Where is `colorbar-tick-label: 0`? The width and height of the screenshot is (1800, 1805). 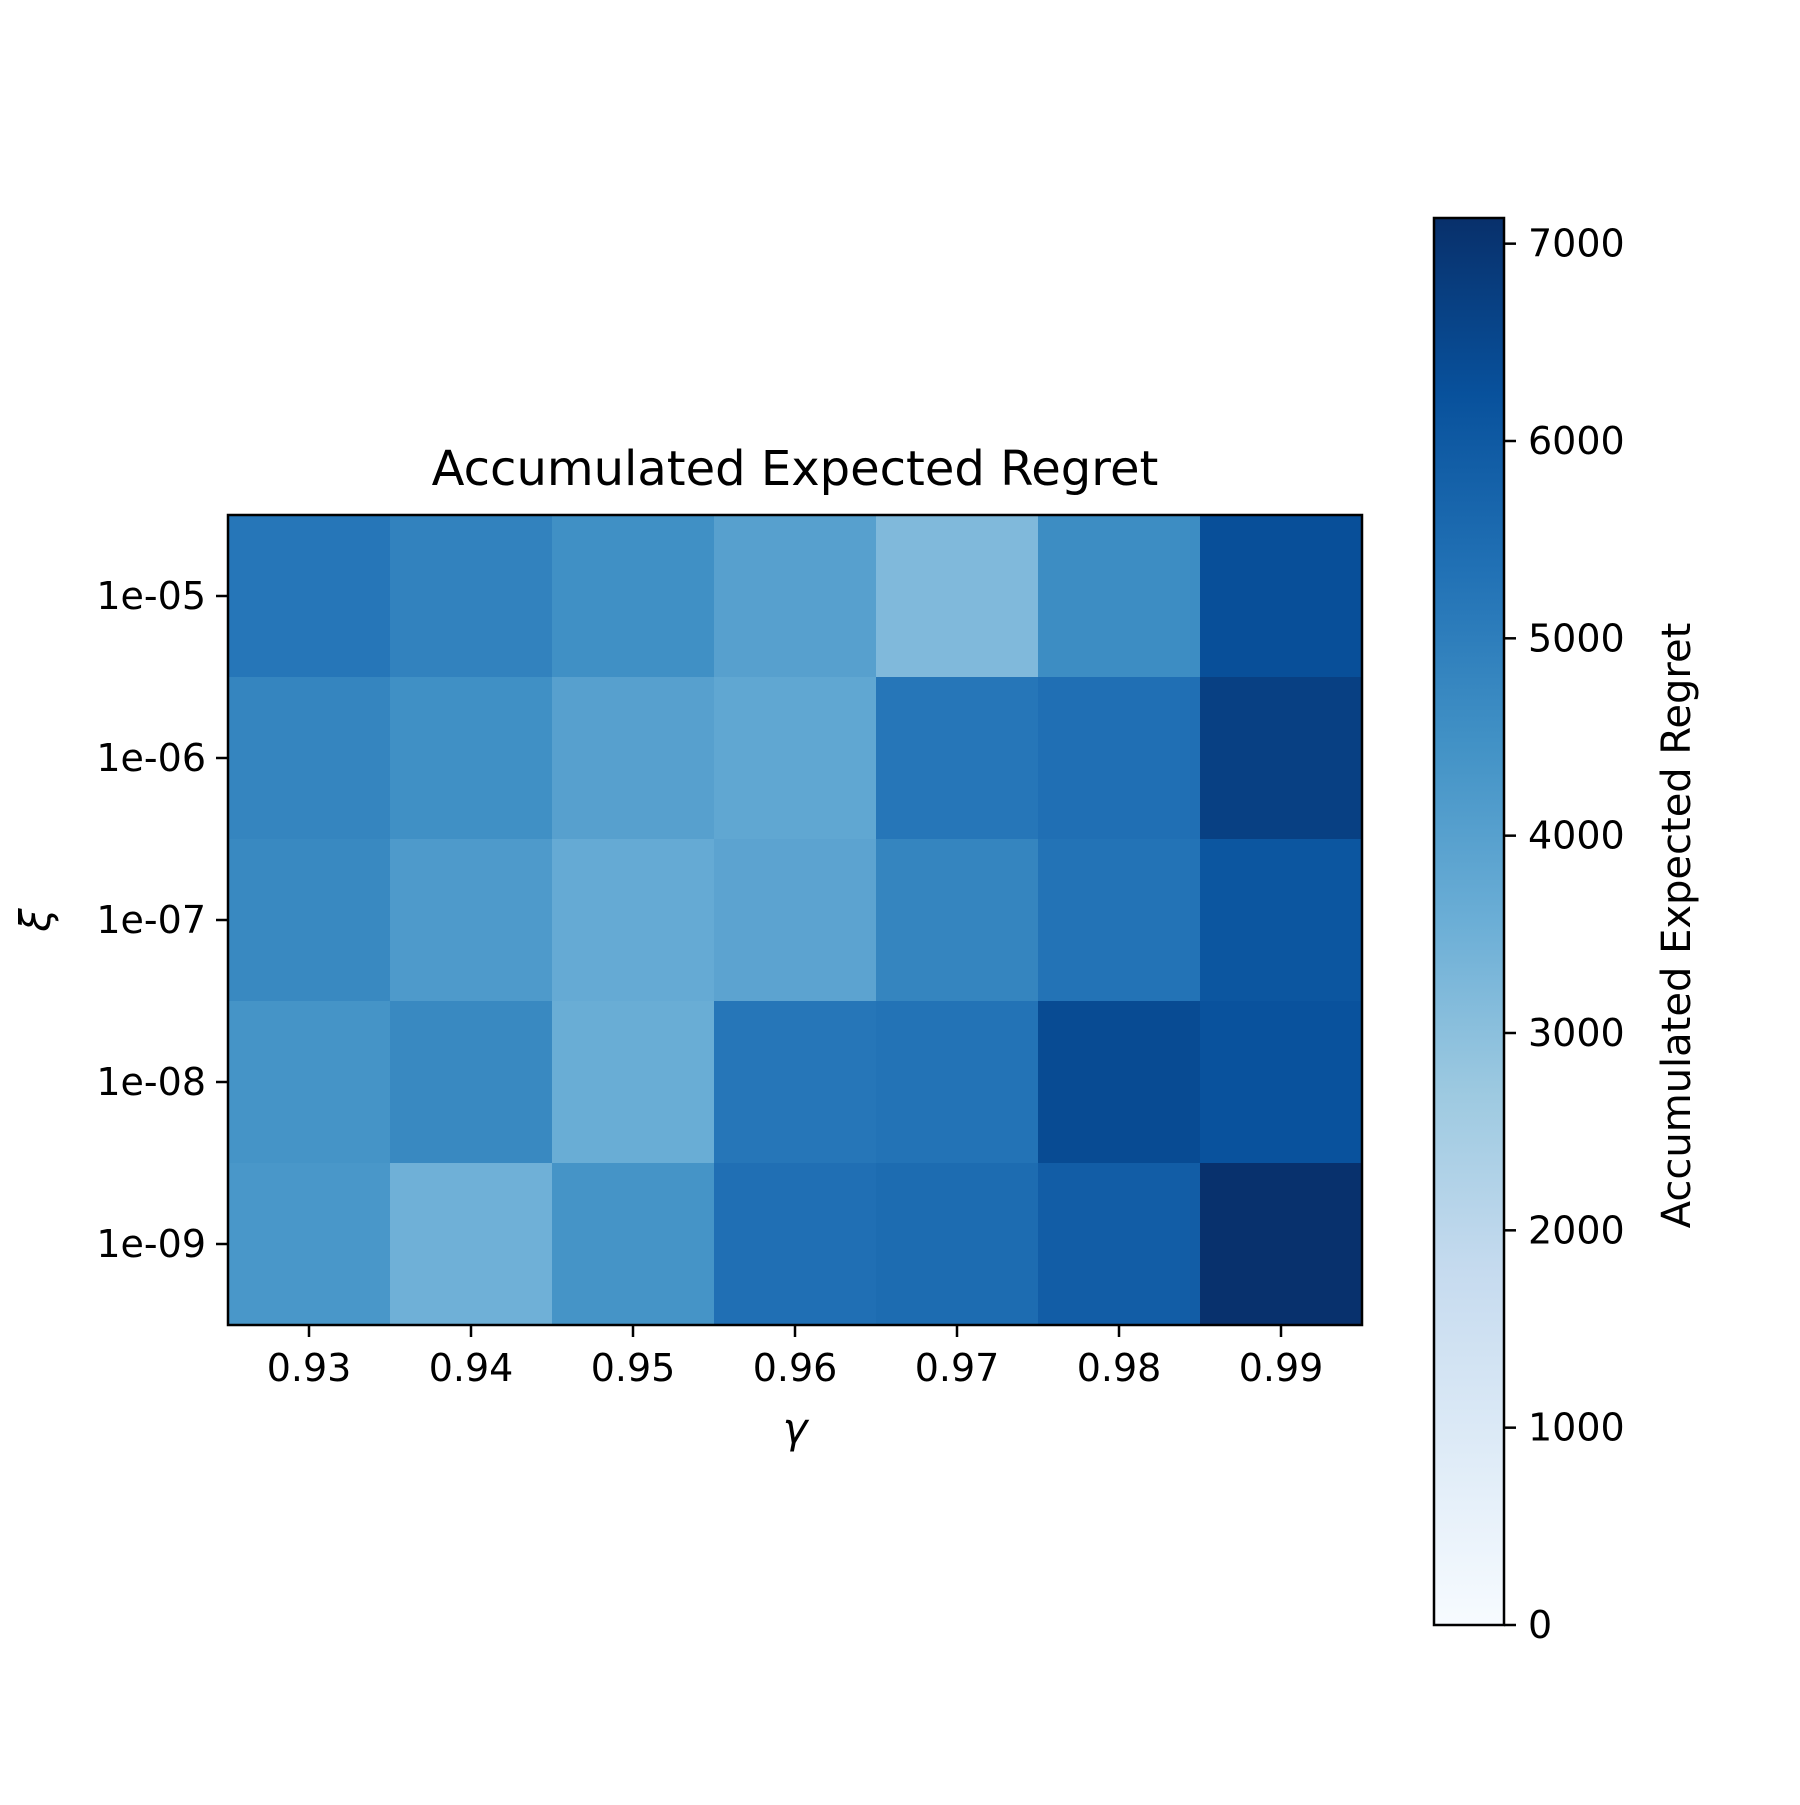 colorbar-tick-label: 0 is located at coordinates (1540, 1625).